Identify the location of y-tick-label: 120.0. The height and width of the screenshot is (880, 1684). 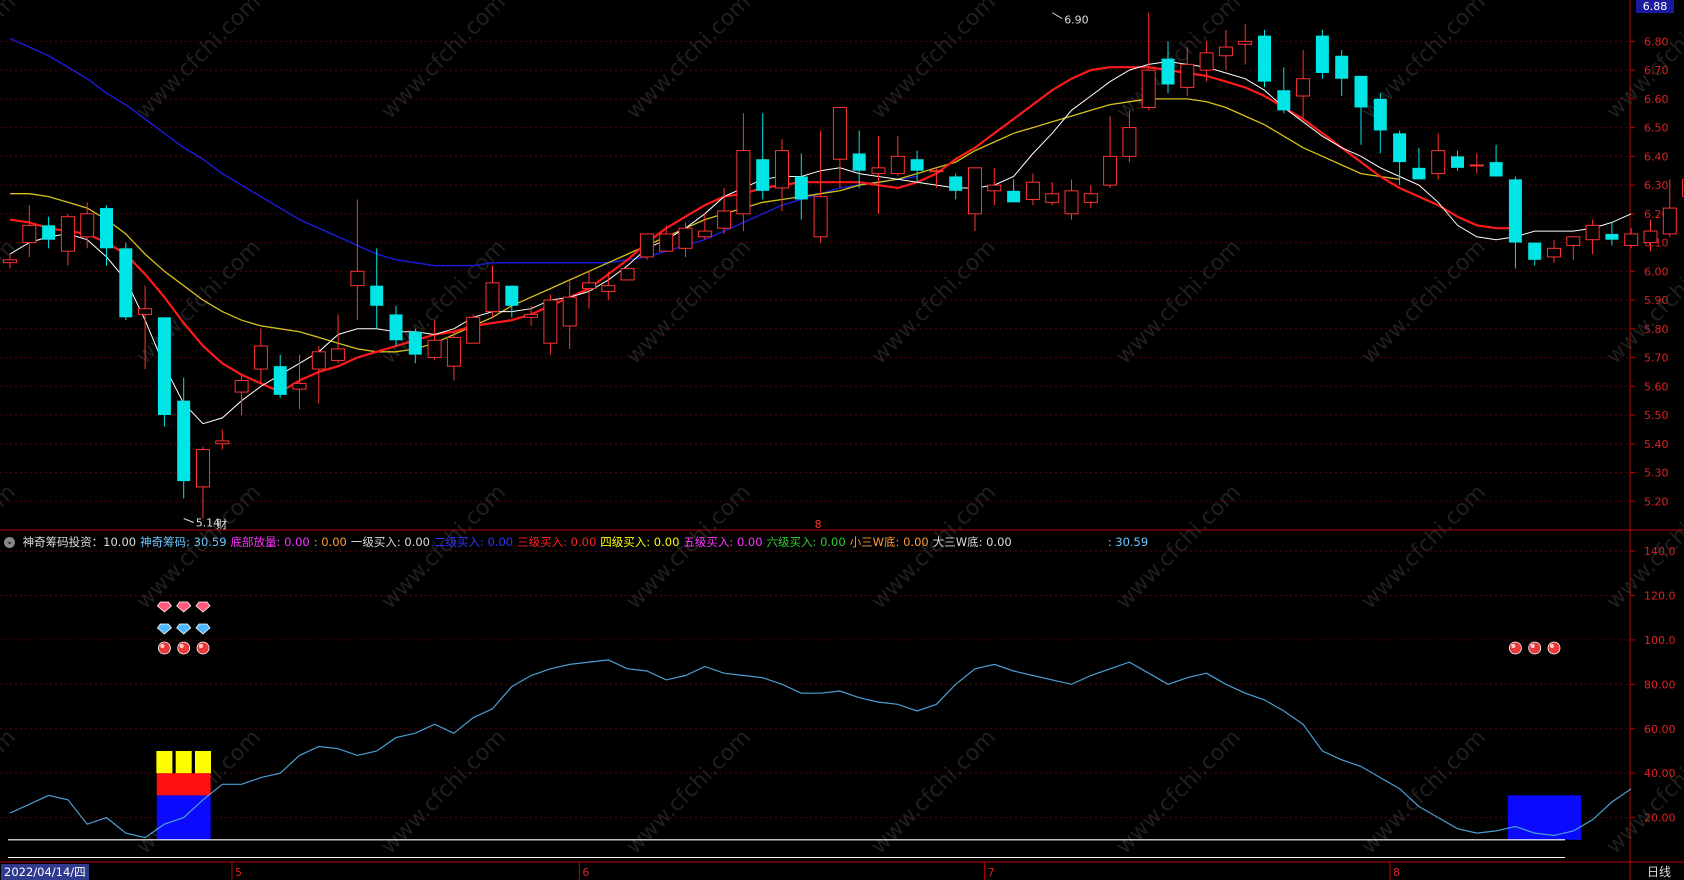
(1660, 596).